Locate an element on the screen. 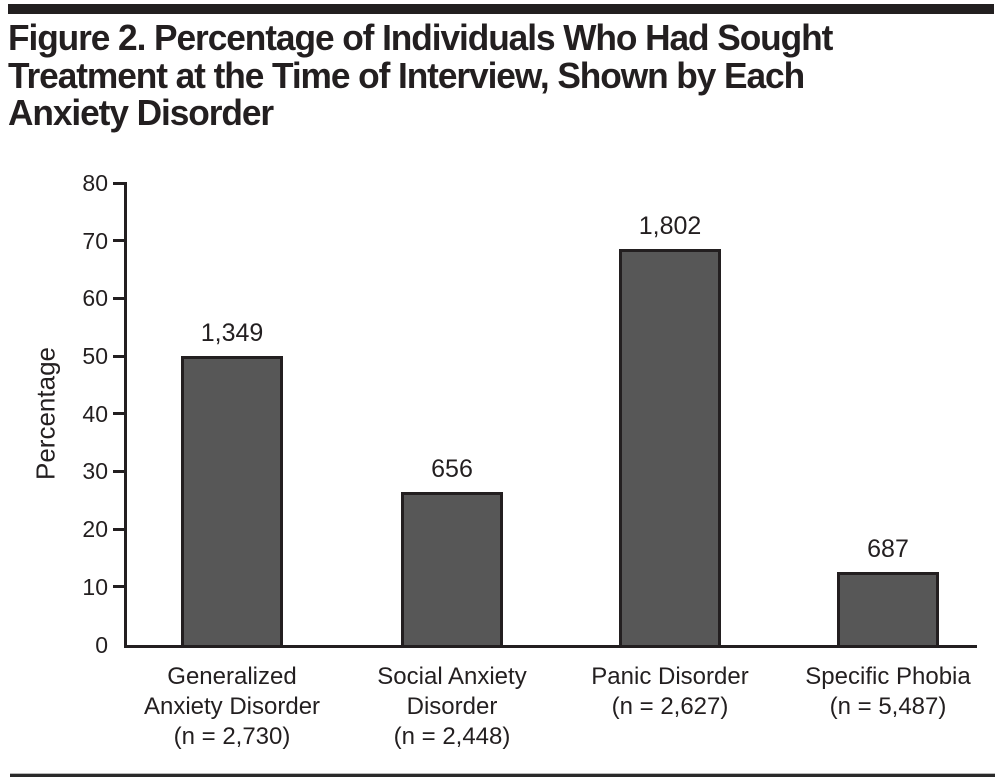  y-axis-title: Percentage is located at coordinates (45, 413).